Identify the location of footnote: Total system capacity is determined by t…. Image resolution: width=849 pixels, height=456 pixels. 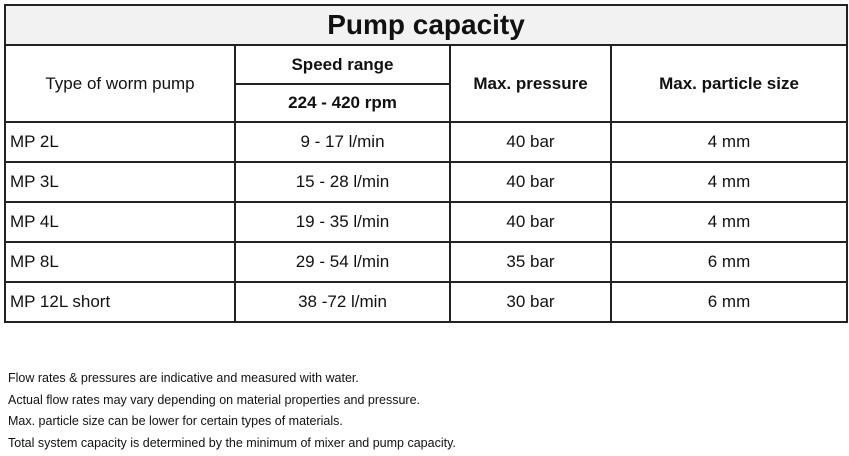
(232, 442).